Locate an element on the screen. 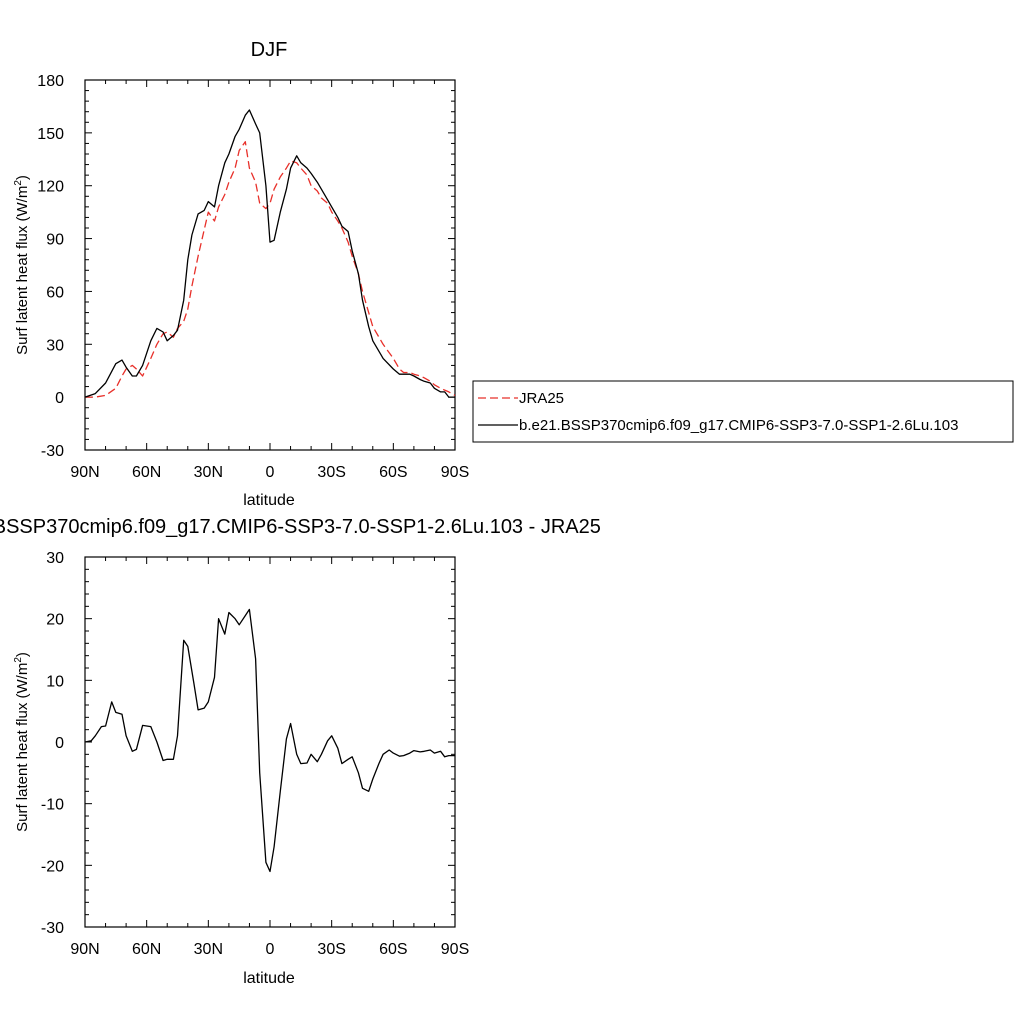 The height and width of the screenshot is (1024, 1024). y-tick-label: 60 is located at coordinates (55, 292).